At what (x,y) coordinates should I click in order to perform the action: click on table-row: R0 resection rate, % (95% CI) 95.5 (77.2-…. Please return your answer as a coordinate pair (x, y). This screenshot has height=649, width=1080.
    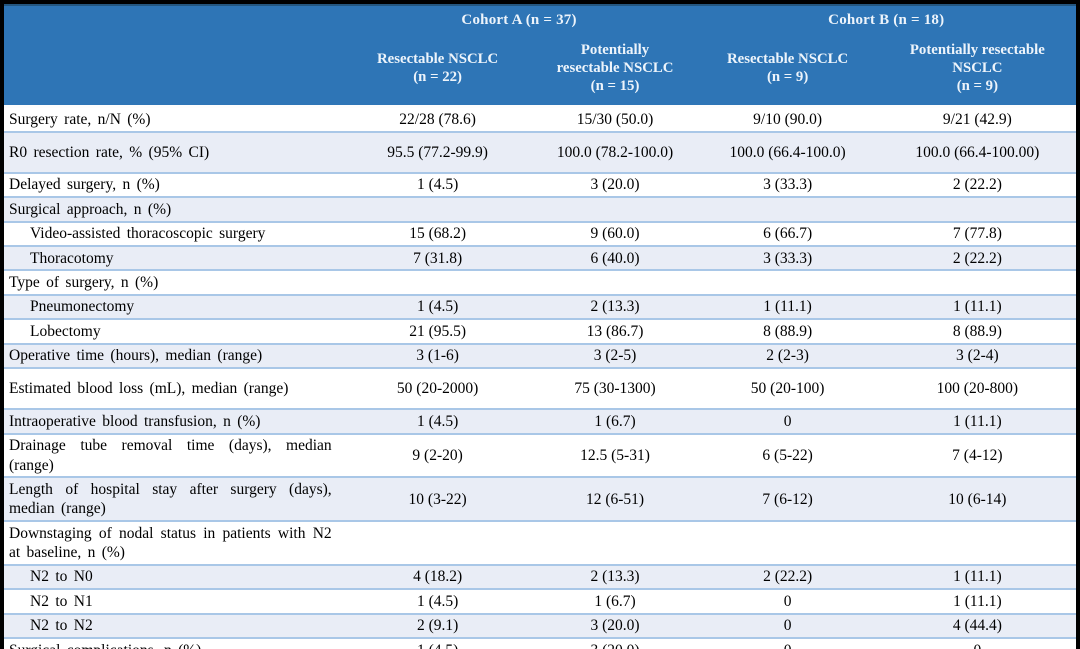
    Looking at the image, I should click on (540, 152).